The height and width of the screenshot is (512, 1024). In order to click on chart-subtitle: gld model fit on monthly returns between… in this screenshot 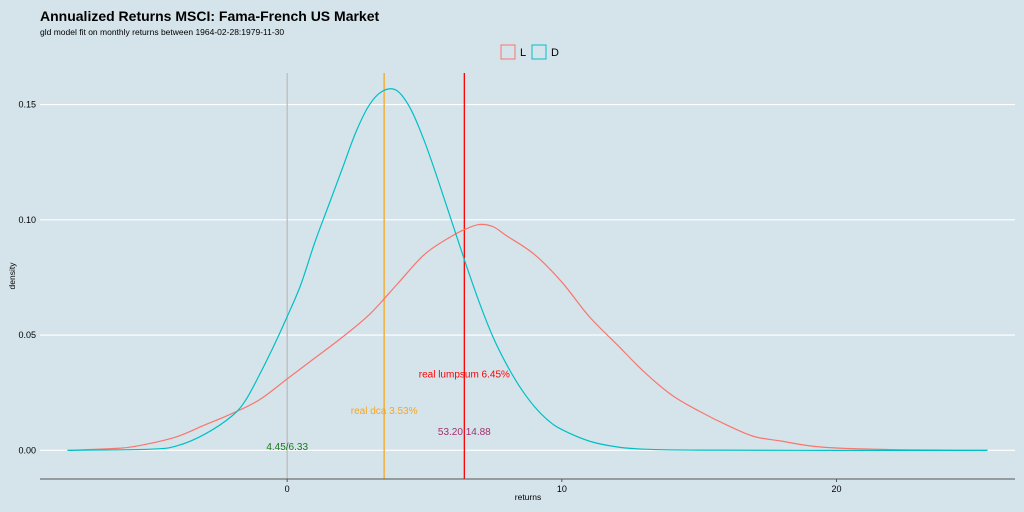, I will do `click(162, 32)`.